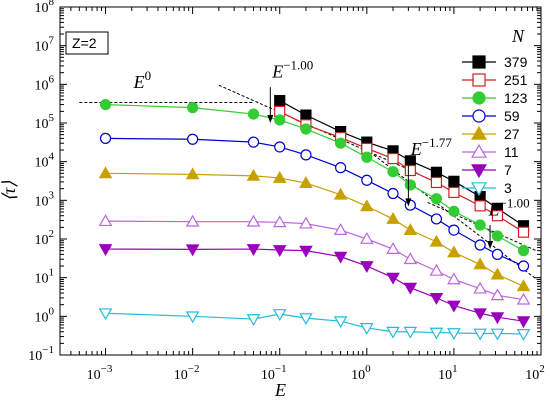  Describe the element at coordinates (274, 373) in the screenshot. I see `x-tick-label: 10⁻¹` at that location.